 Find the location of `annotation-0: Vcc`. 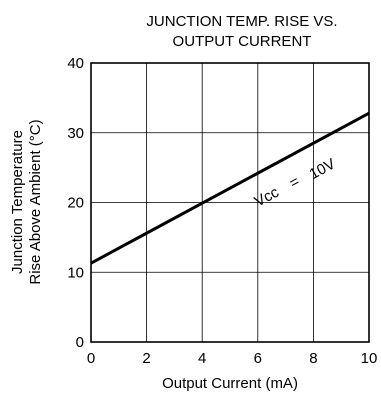

annotation-0: Vcc is located at coordinates (267, 196).